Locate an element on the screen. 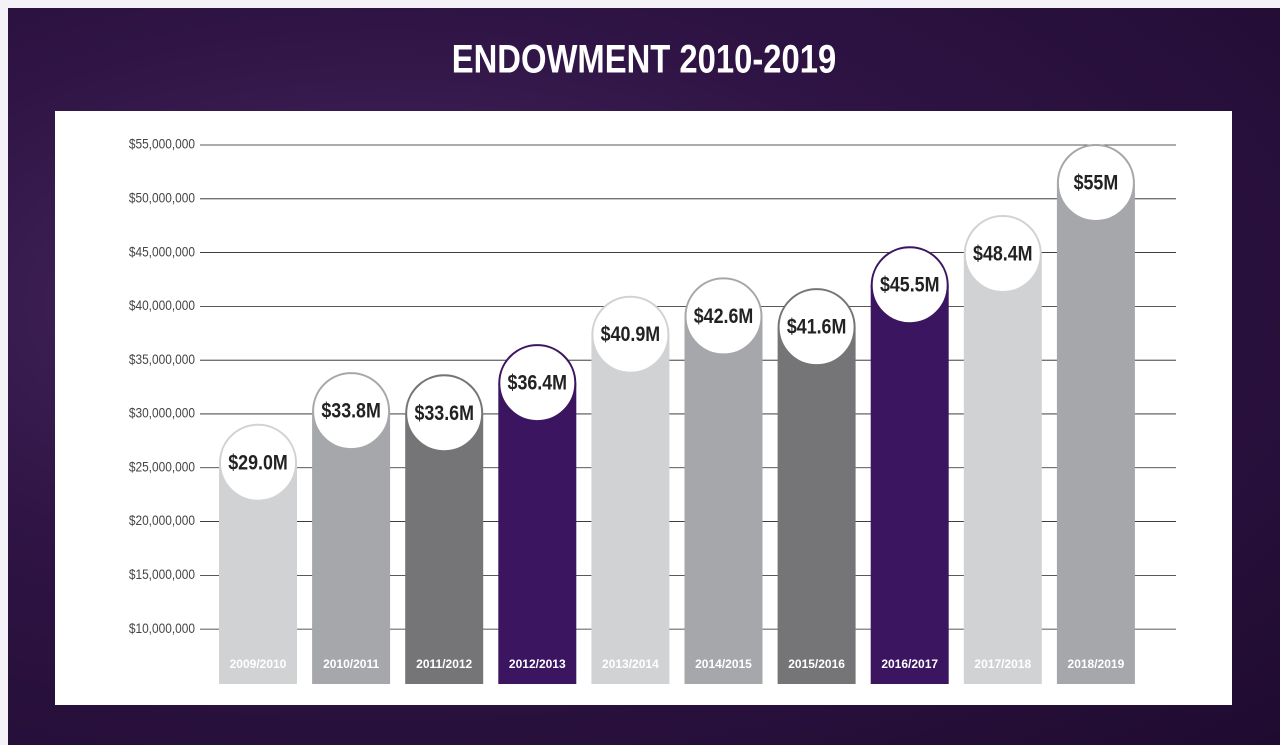 Image resolution: width=1280 pixels, height=745 pixels. x-tick-label: 2013/2014 is located at coordinates (630, 664).